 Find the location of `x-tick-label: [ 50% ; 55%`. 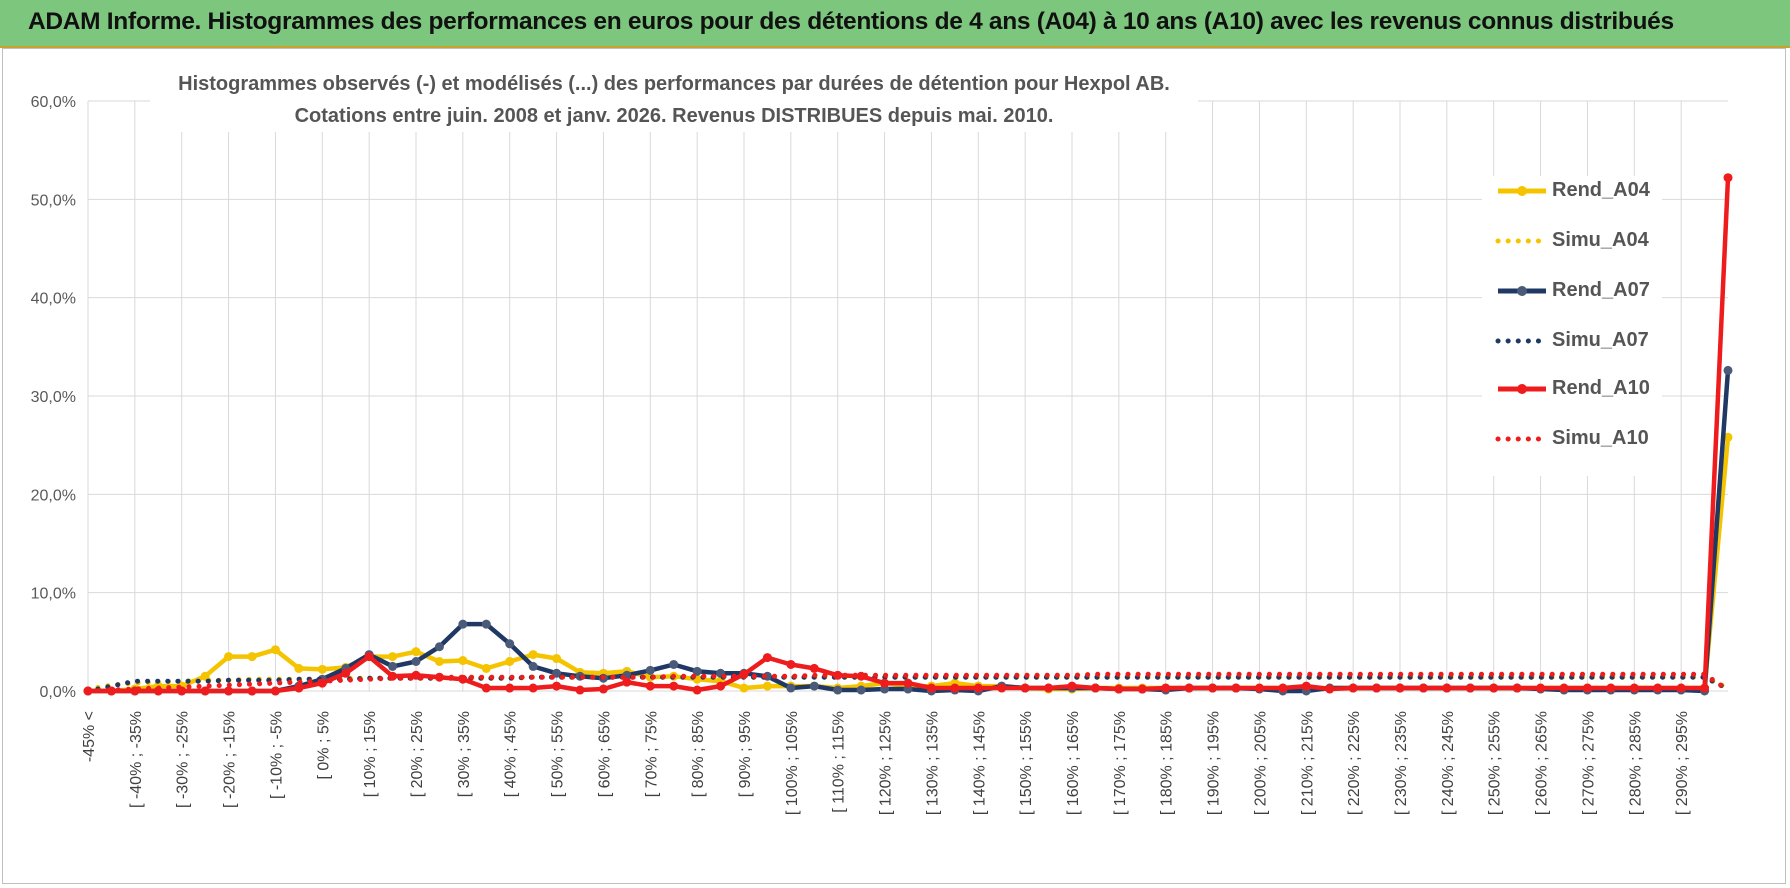

x-tick-label: [ 50% ; 55% is located at coordinates (558, 754).